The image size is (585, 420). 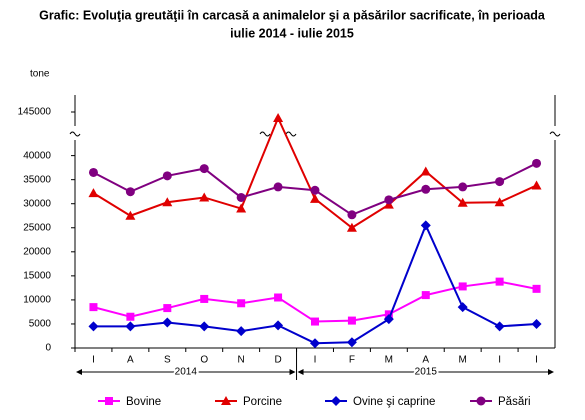 I want to click on x-tick-label: F, so click(x=352, y=360).